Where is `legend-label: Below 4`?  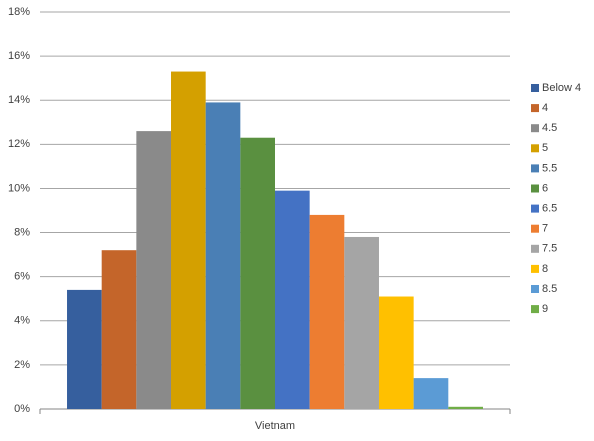 legend-label: Below 4 is located at coordinates (561, 88).